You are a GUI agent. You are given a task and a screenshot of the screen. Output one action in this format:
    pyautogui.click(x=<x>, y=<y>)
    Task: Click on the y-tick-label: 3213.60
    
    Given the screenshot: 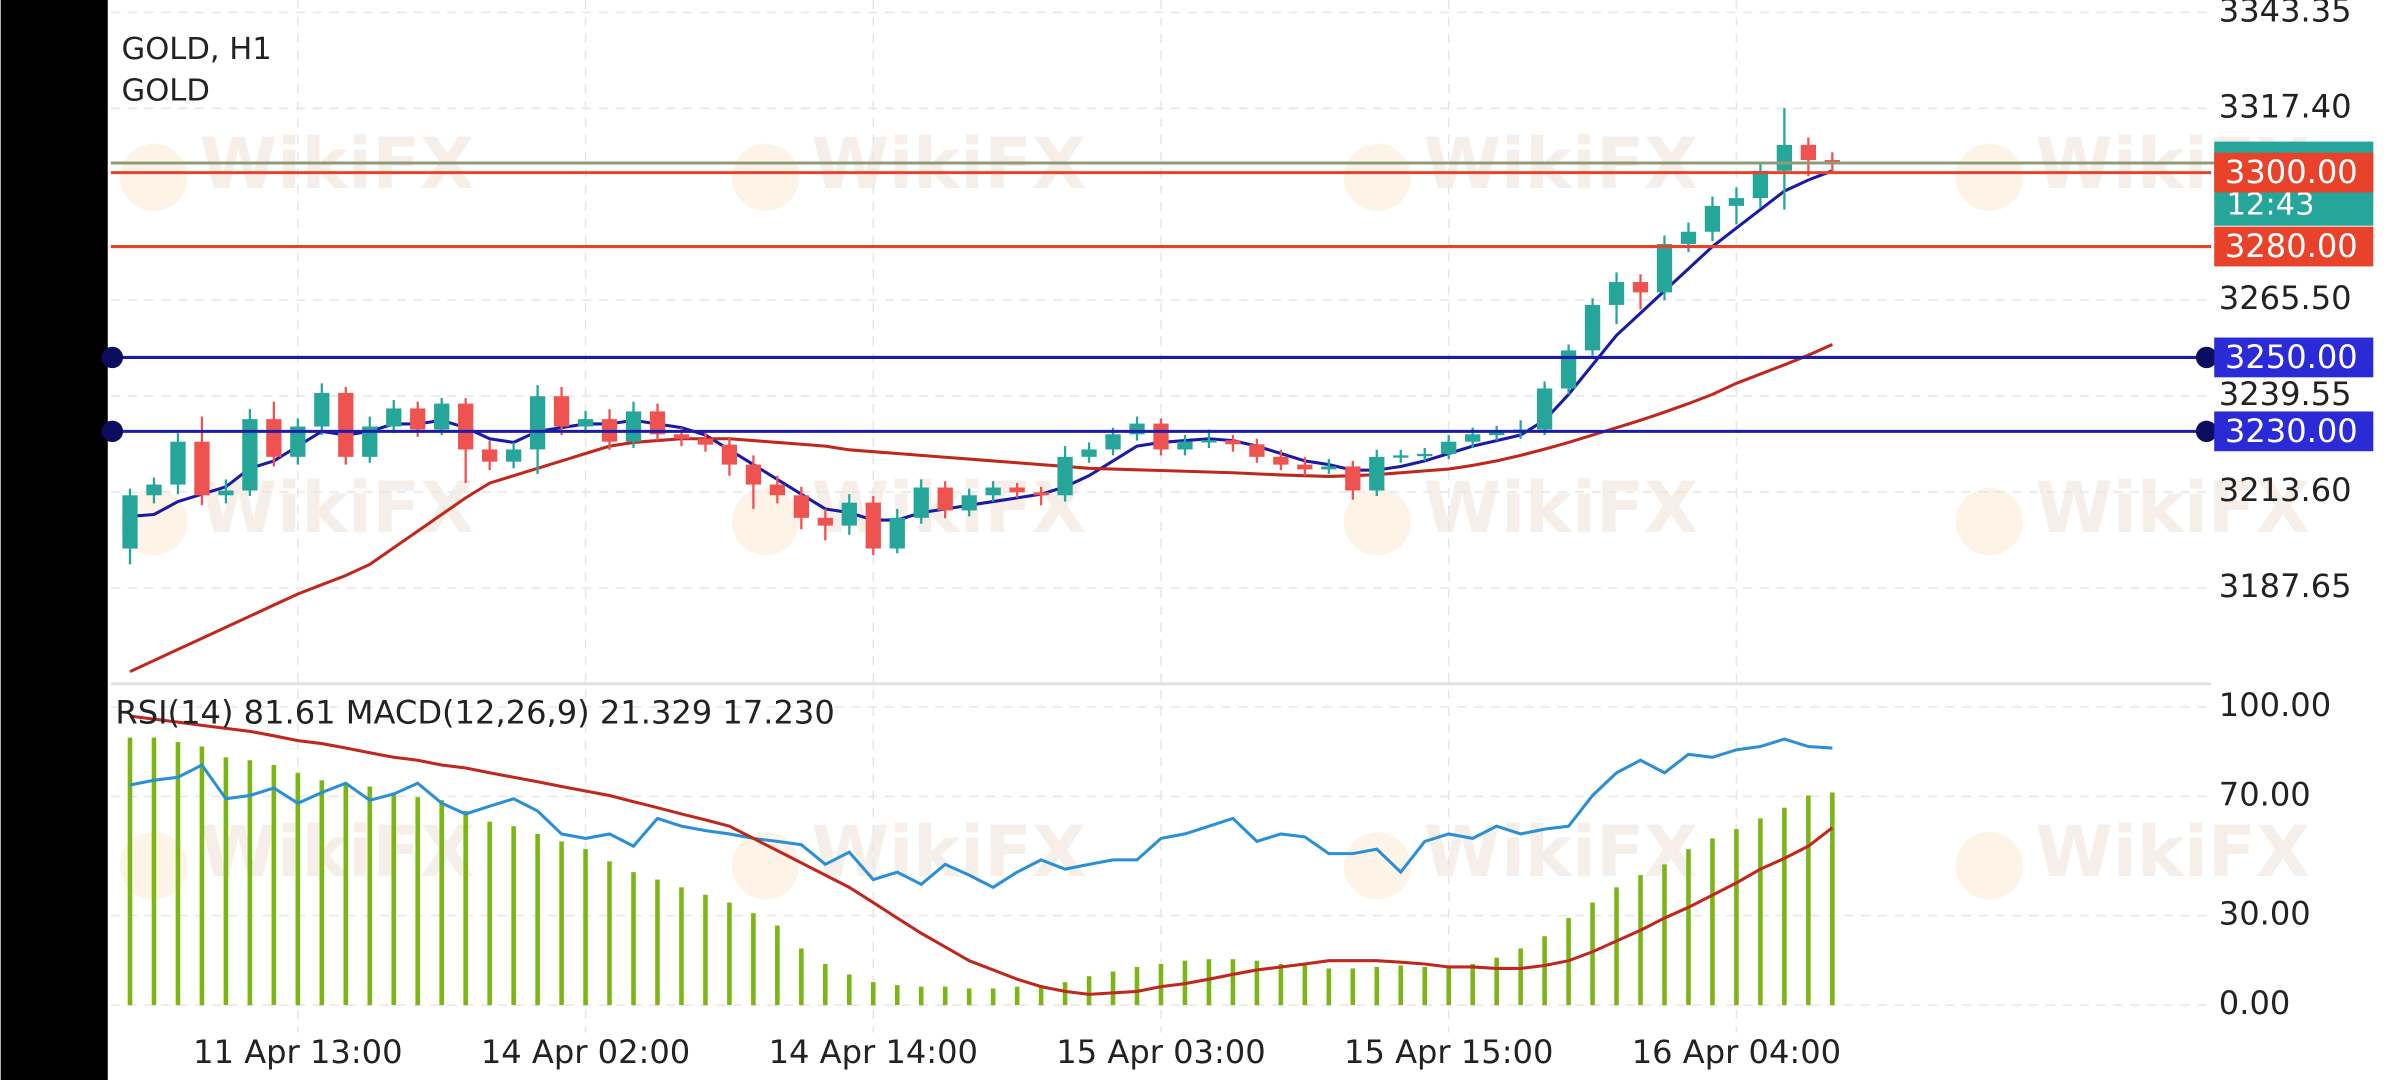 What is the action you would take?
    pyautogui.click(x=2285, y=490)
    